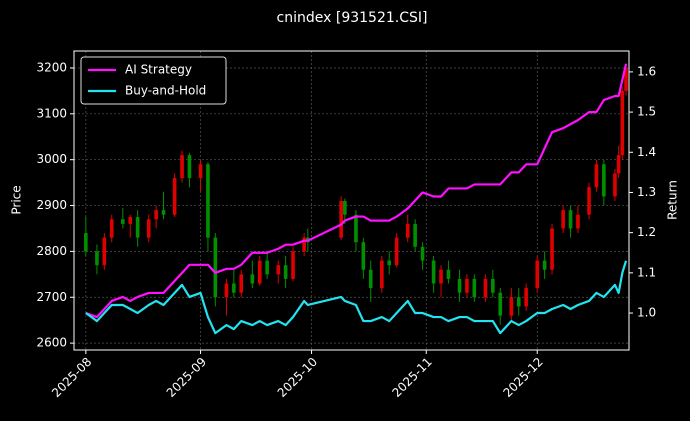  What do you see at coordinates (51, 343) in the screenshot?
I see `y-tick-label: 2600` at bounding box center [51, 343].